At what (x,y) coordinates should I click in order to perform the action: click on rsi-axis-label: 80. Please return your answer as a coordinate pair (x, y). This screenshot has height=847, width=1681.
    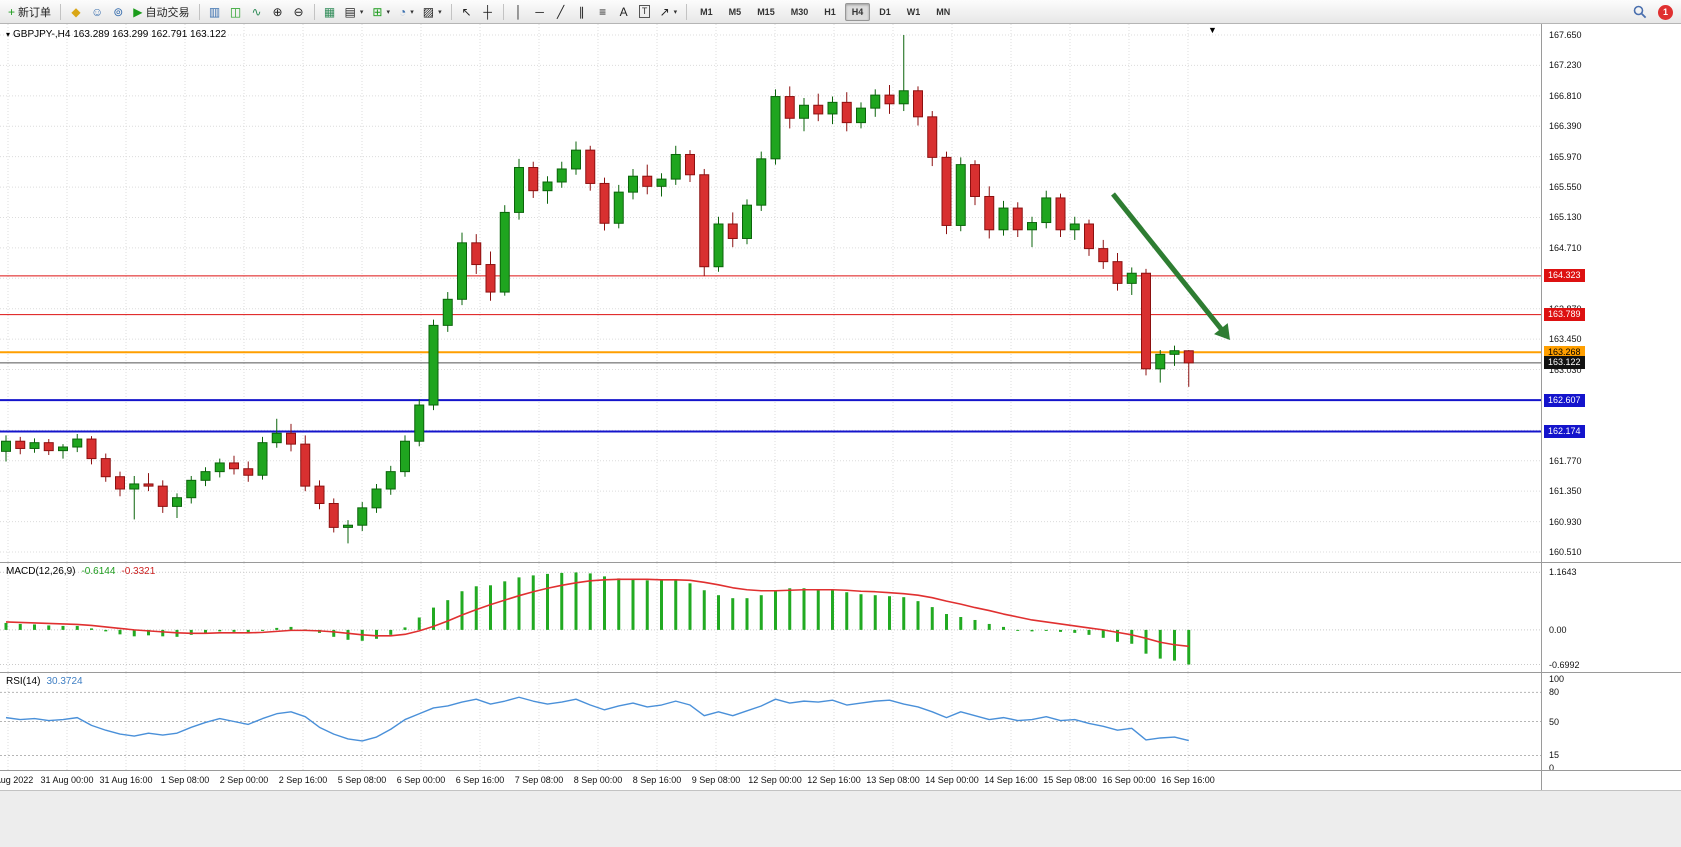
    Looking at the image, I should click on (1554, 692).